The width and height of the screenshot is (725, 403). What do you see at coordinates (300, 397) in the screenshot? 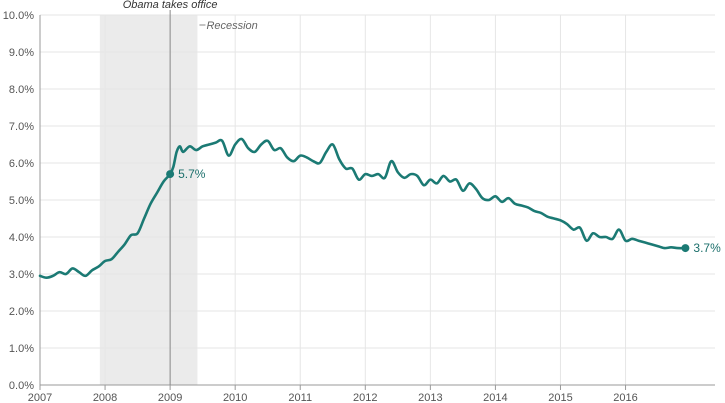
I see `x-tick-label: 2011` at bounding box center [300, 397].